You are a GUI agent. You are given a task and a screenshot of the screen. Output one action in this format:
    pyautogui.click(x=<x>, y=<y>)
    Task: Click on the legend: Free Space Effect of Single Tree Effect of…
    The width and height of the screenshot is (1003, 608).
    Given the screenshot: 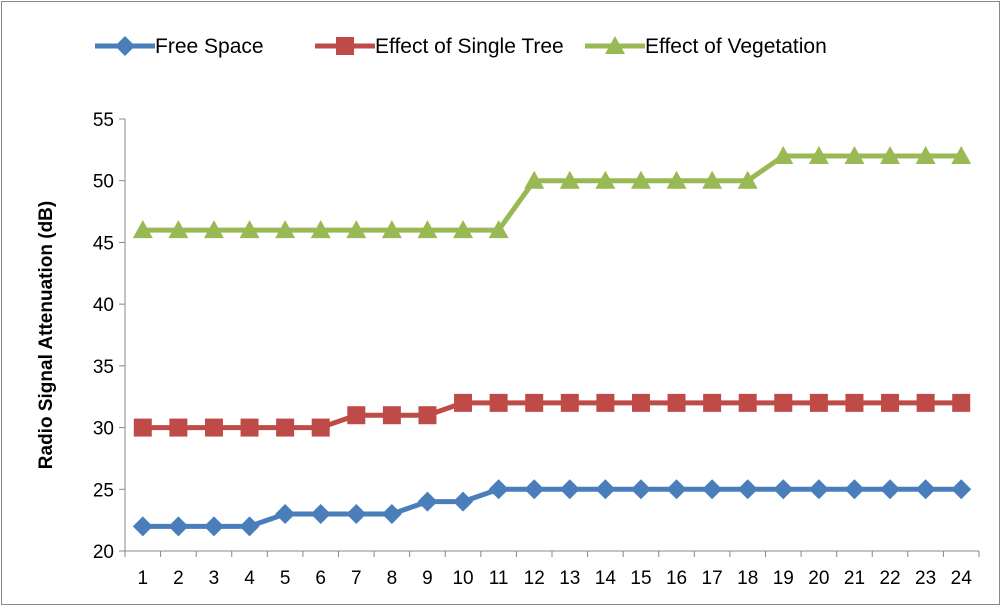 What is the action you would take?
    pyautogui.click(x=461, y=46)
    